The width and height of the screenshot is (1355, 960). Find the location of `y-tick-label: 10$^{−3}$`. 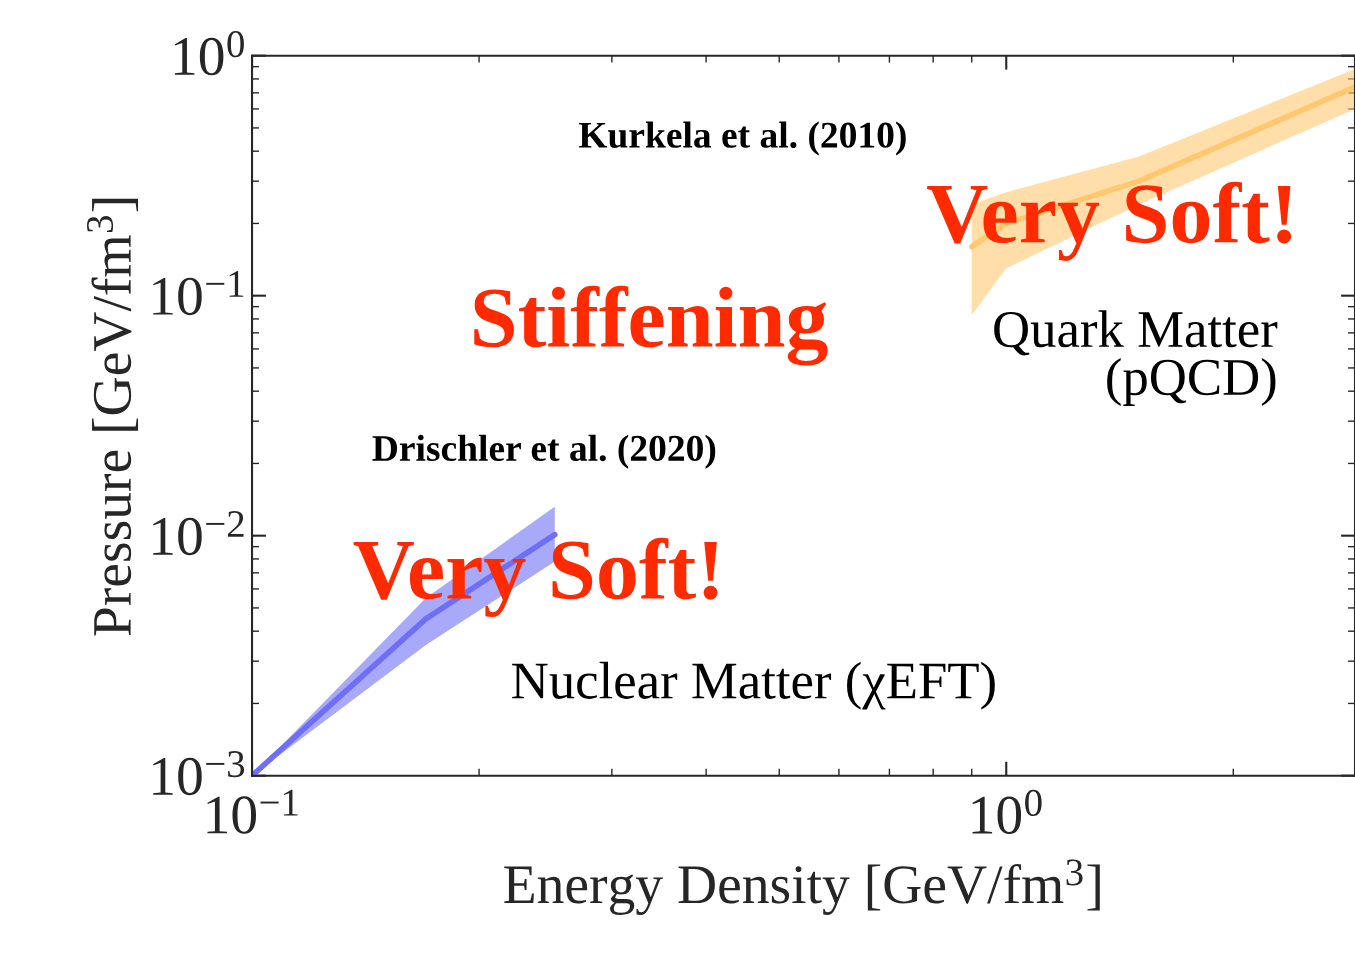

y-tick-label: 10$^{−3}$ is located at coordinates (199, 773).